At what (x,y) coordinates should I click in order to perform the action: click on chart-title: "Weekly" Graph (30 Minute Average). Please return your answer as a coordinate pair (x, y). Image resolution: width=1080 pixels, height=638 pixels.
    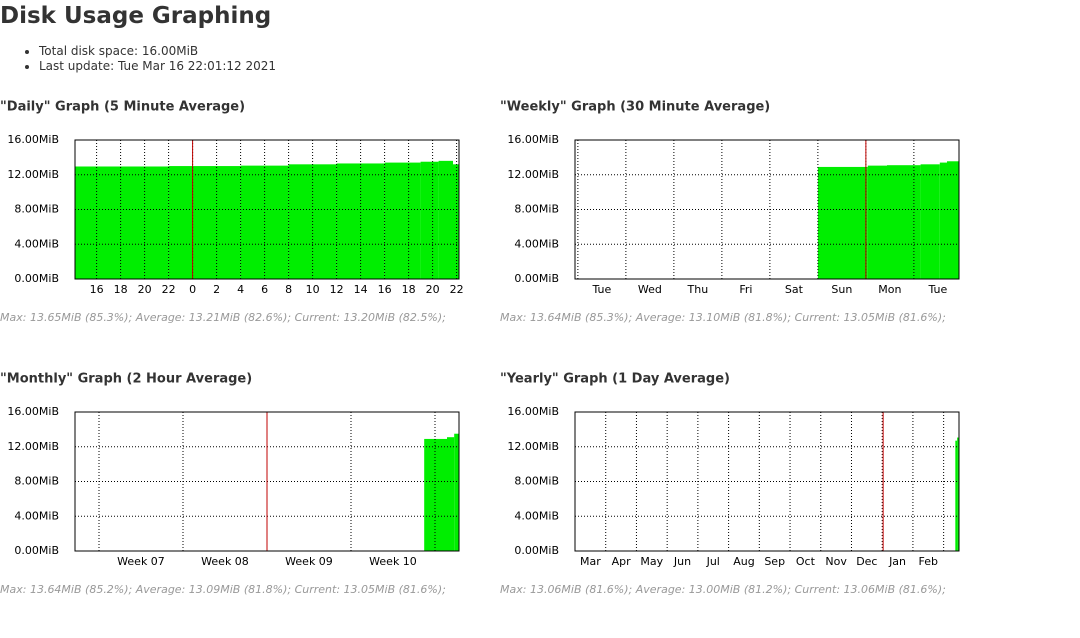
    Looking at the image, I should click on (635, 107).